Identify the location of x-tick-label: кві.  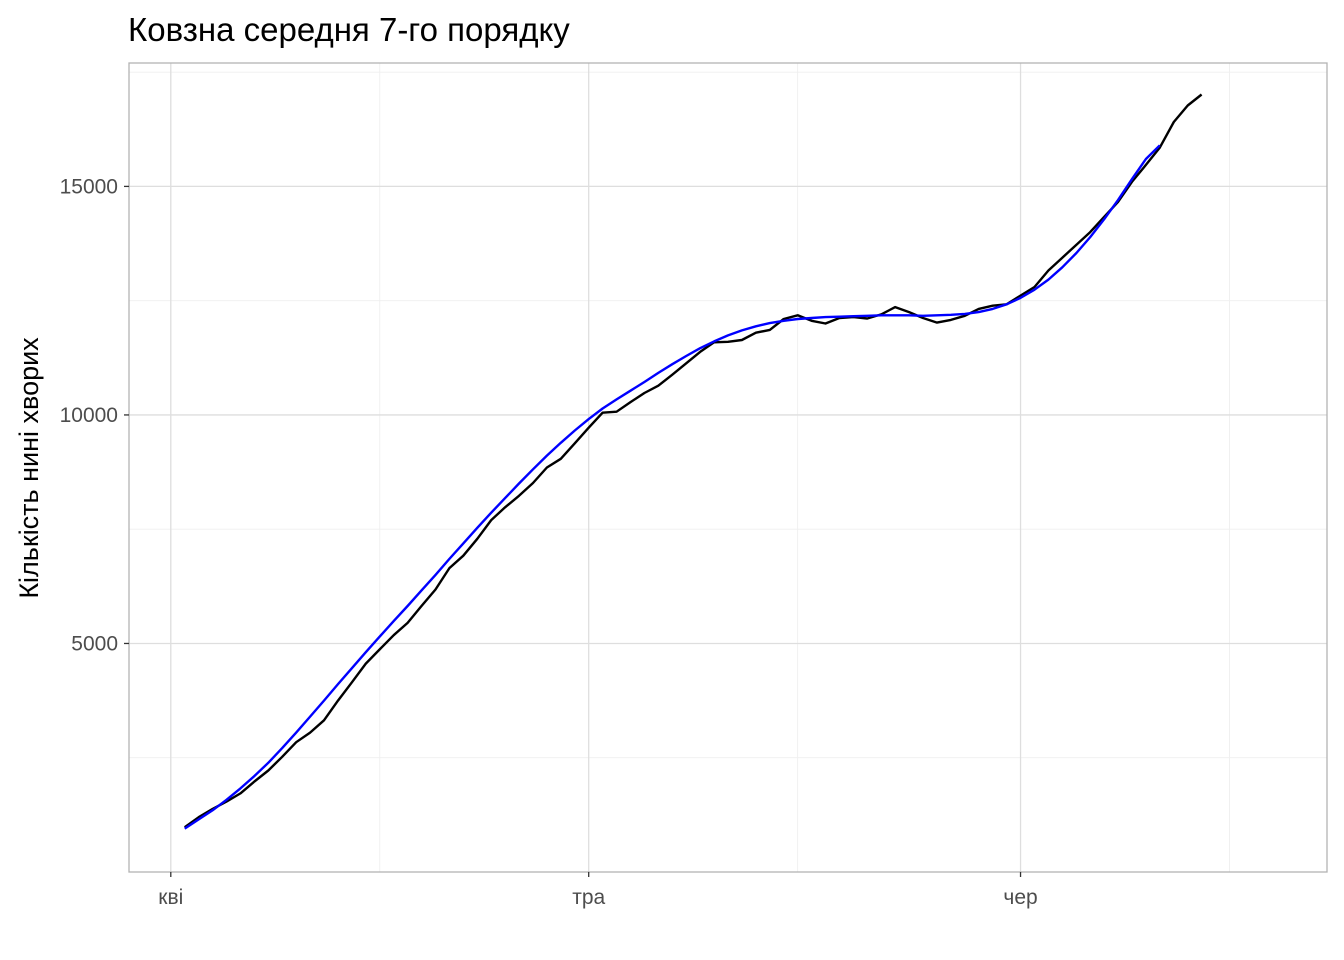
(170, 897).